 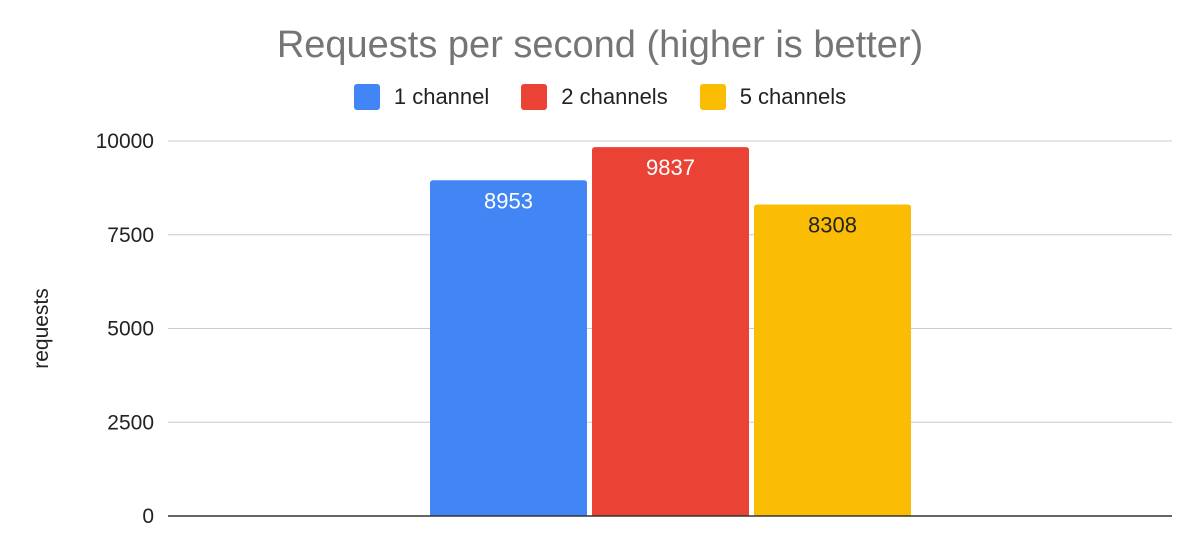 What do you see at coordinates (712, 97) in the screenshot?
I see `legend-swatch-5-channels` at bounding box center [712, 97].